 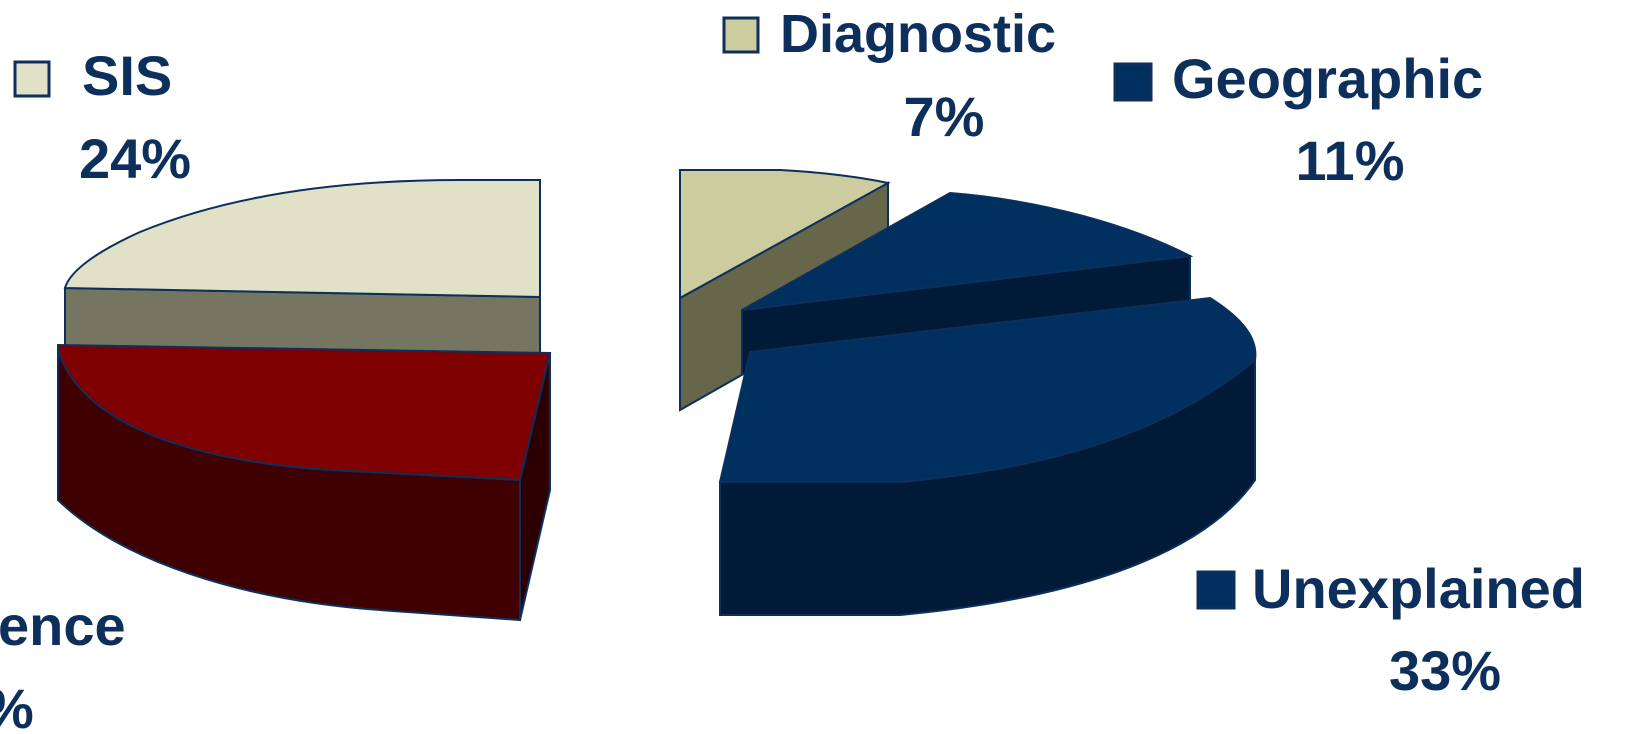 I want to click on unexplained-slice-top, so click(x=987, y=389).